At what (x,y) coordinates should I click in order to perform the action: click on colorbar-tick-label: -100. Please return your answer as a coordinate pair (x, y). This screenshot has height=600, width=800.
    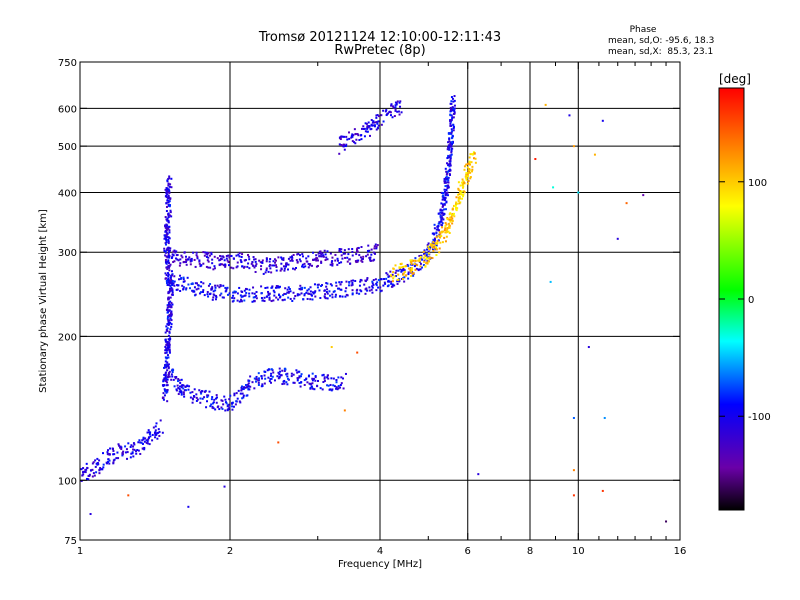
    Looking at the image, I should click on (759, 417).